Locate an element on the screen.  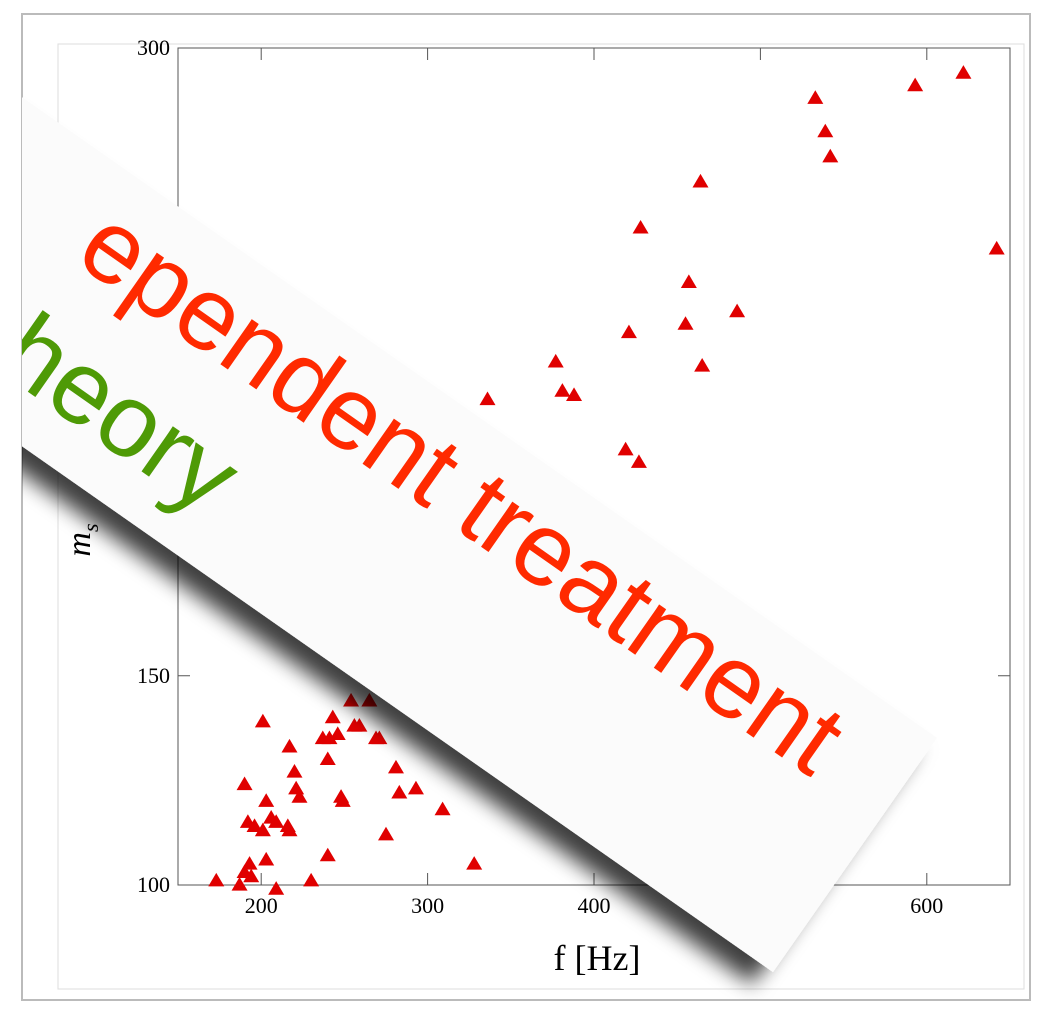
x-tick-label: 200 is located at coordinates (261, 905).